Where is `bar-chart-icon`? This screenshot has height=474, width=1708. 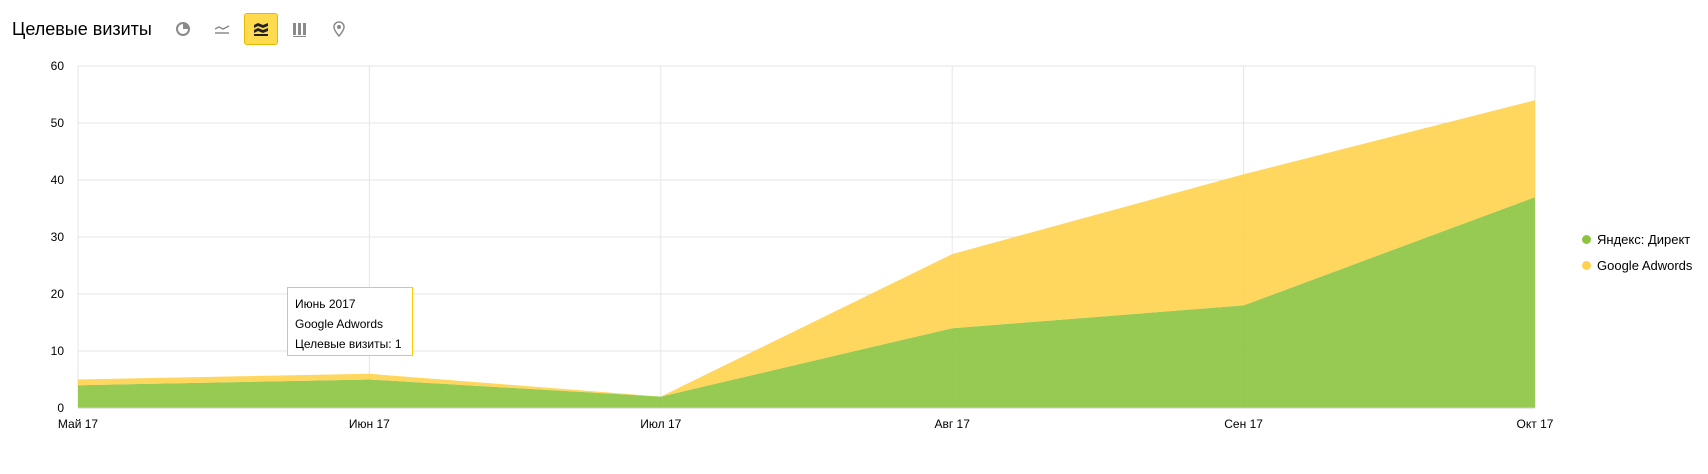 bar-chart-icon is located at coordinates (299, 30).